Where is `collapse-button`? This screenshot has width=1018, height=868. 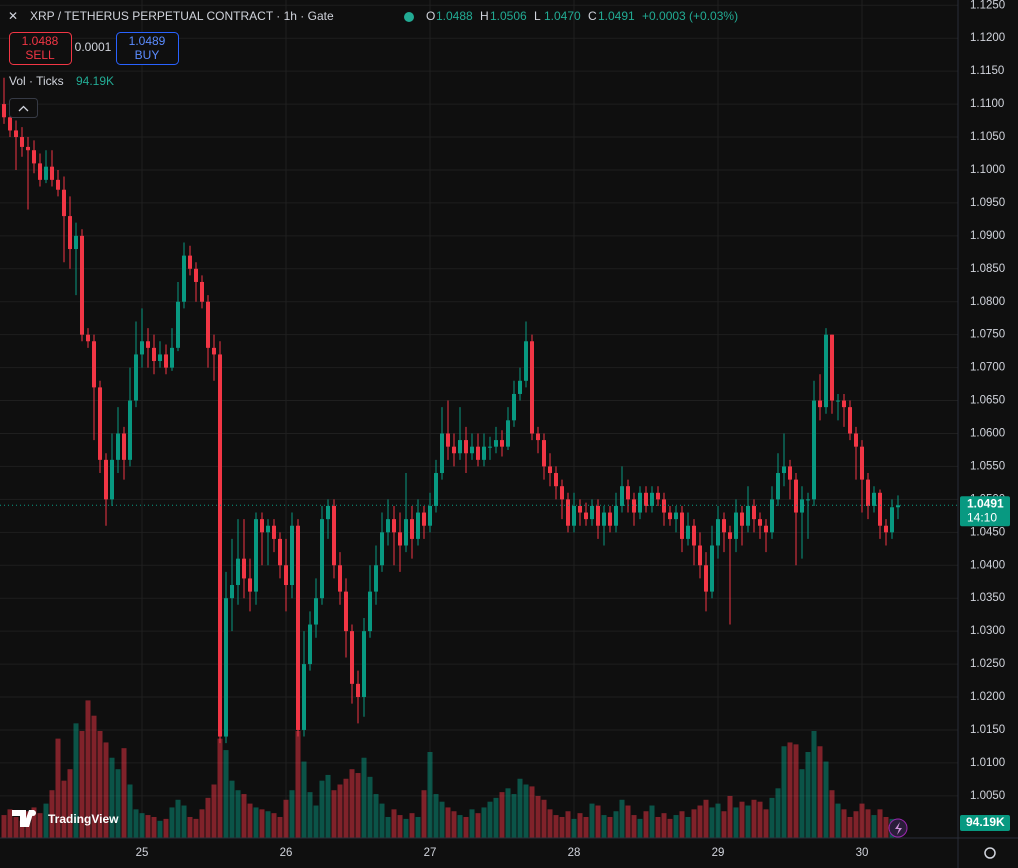 collapse-button is located at coordinates (23, 108).